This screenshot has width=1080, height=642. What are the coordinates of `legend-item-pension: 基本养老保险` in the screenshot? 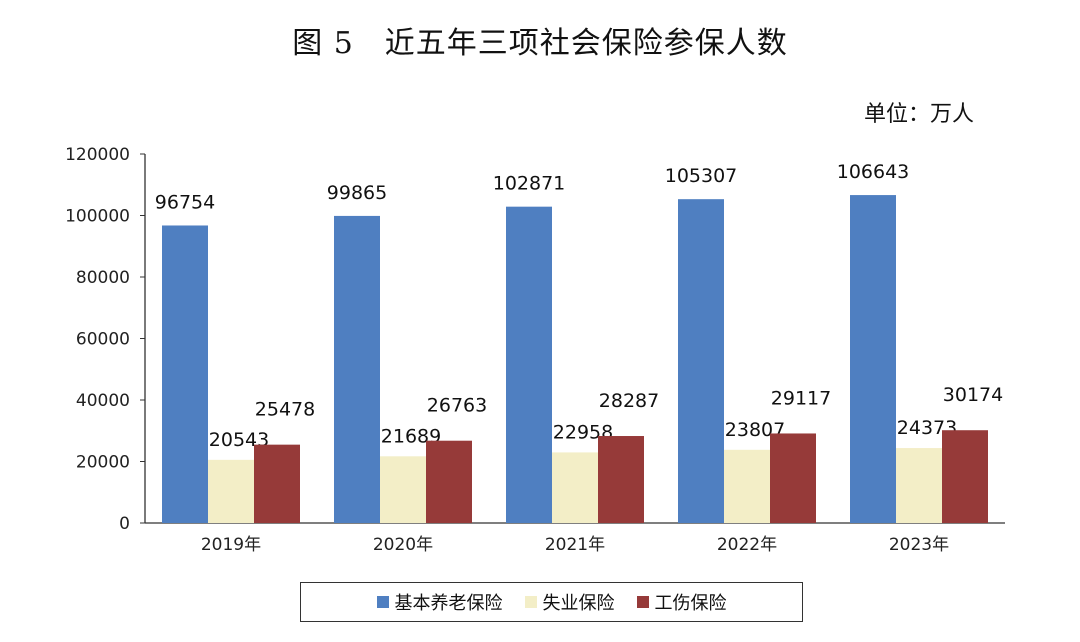 It's located at (439, 602).